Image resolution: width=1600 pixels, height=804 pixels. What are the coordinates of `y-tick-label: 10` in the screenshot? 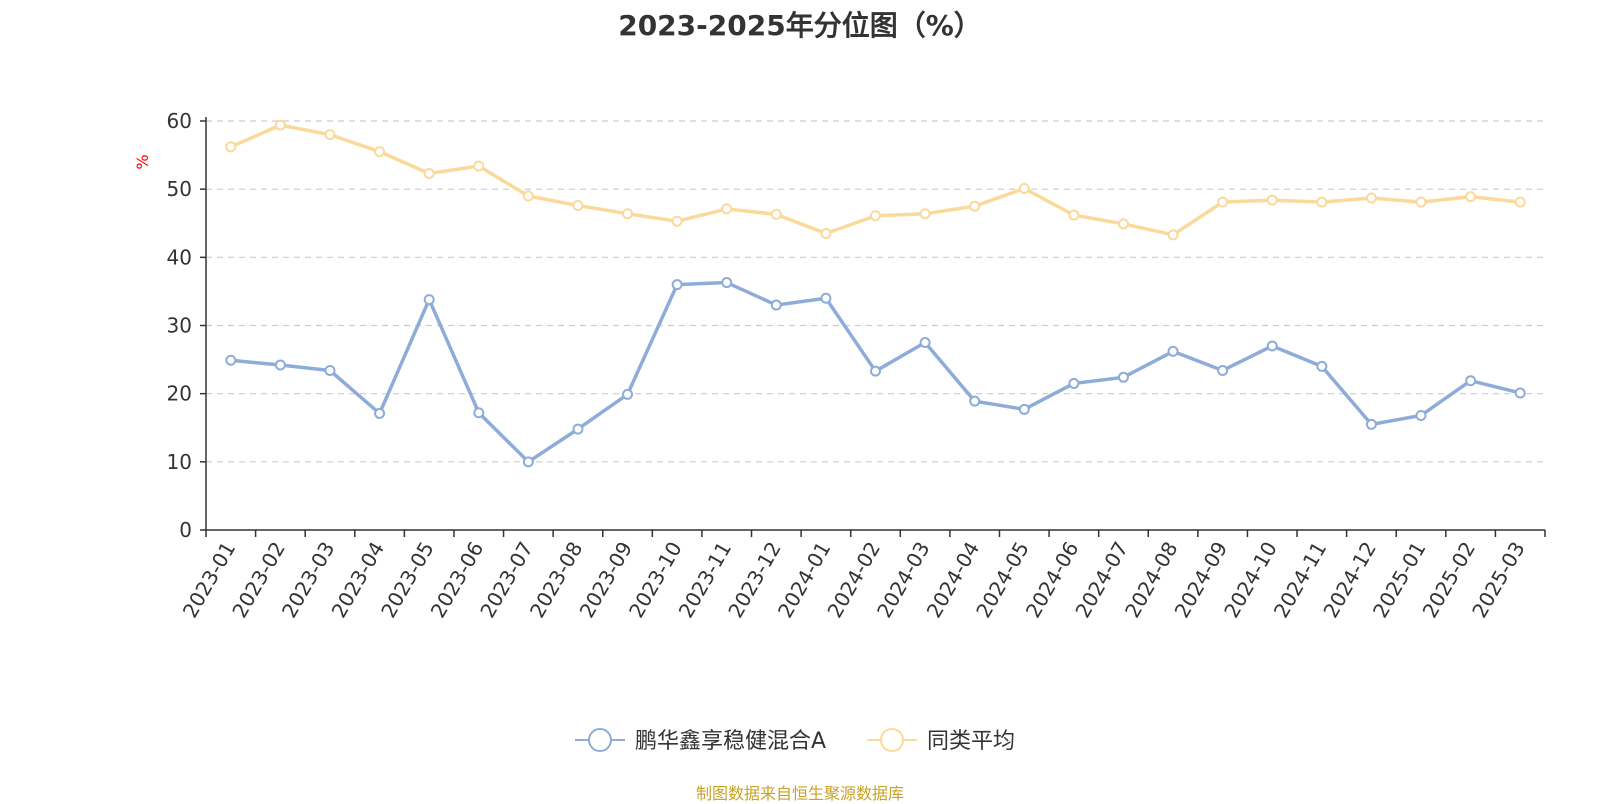 It's located at (179, 462).